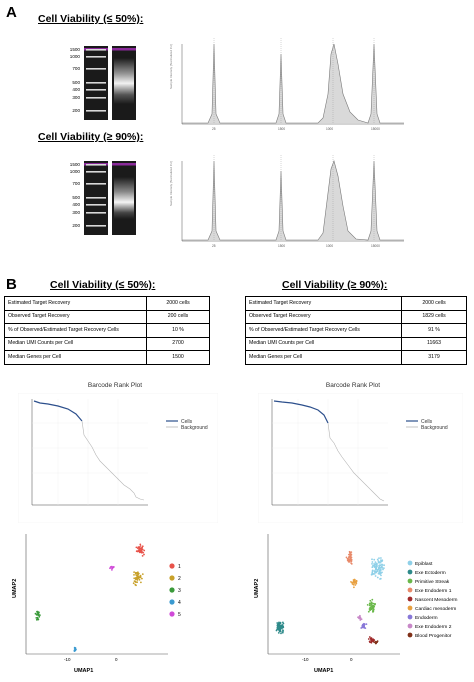 The height and width of the screenshot is (682, 474). Describe the element at coordinates (323, 317) in the screenshot. I see `metric-label: Observed Target Recovery` at that location.